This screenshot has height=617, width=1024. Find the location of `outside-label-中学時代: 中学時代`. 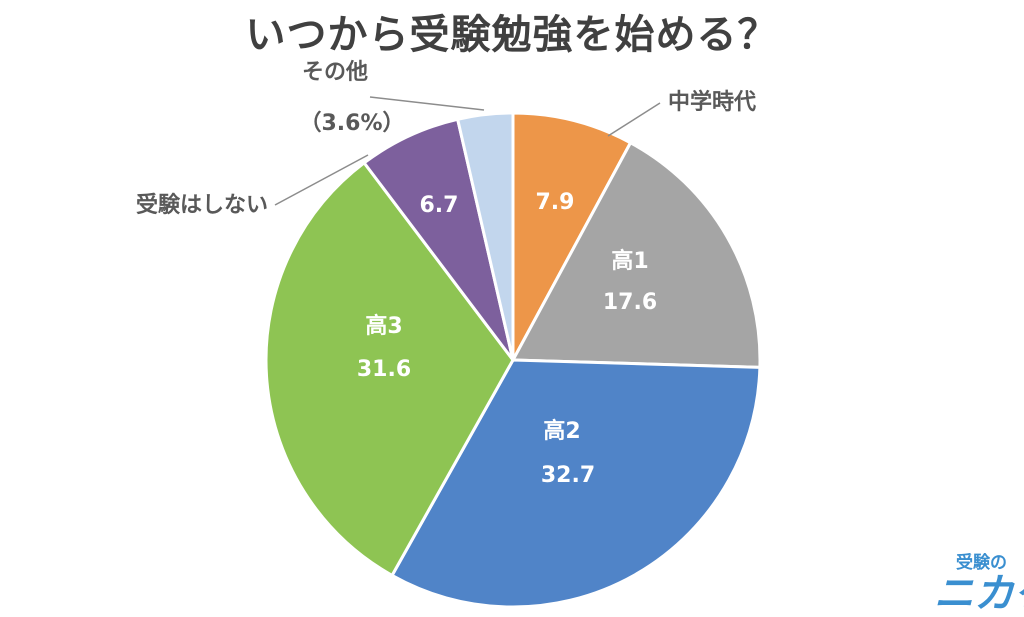

outside-label-中学時代: 中学時代 is located at coordinates (712, 102).